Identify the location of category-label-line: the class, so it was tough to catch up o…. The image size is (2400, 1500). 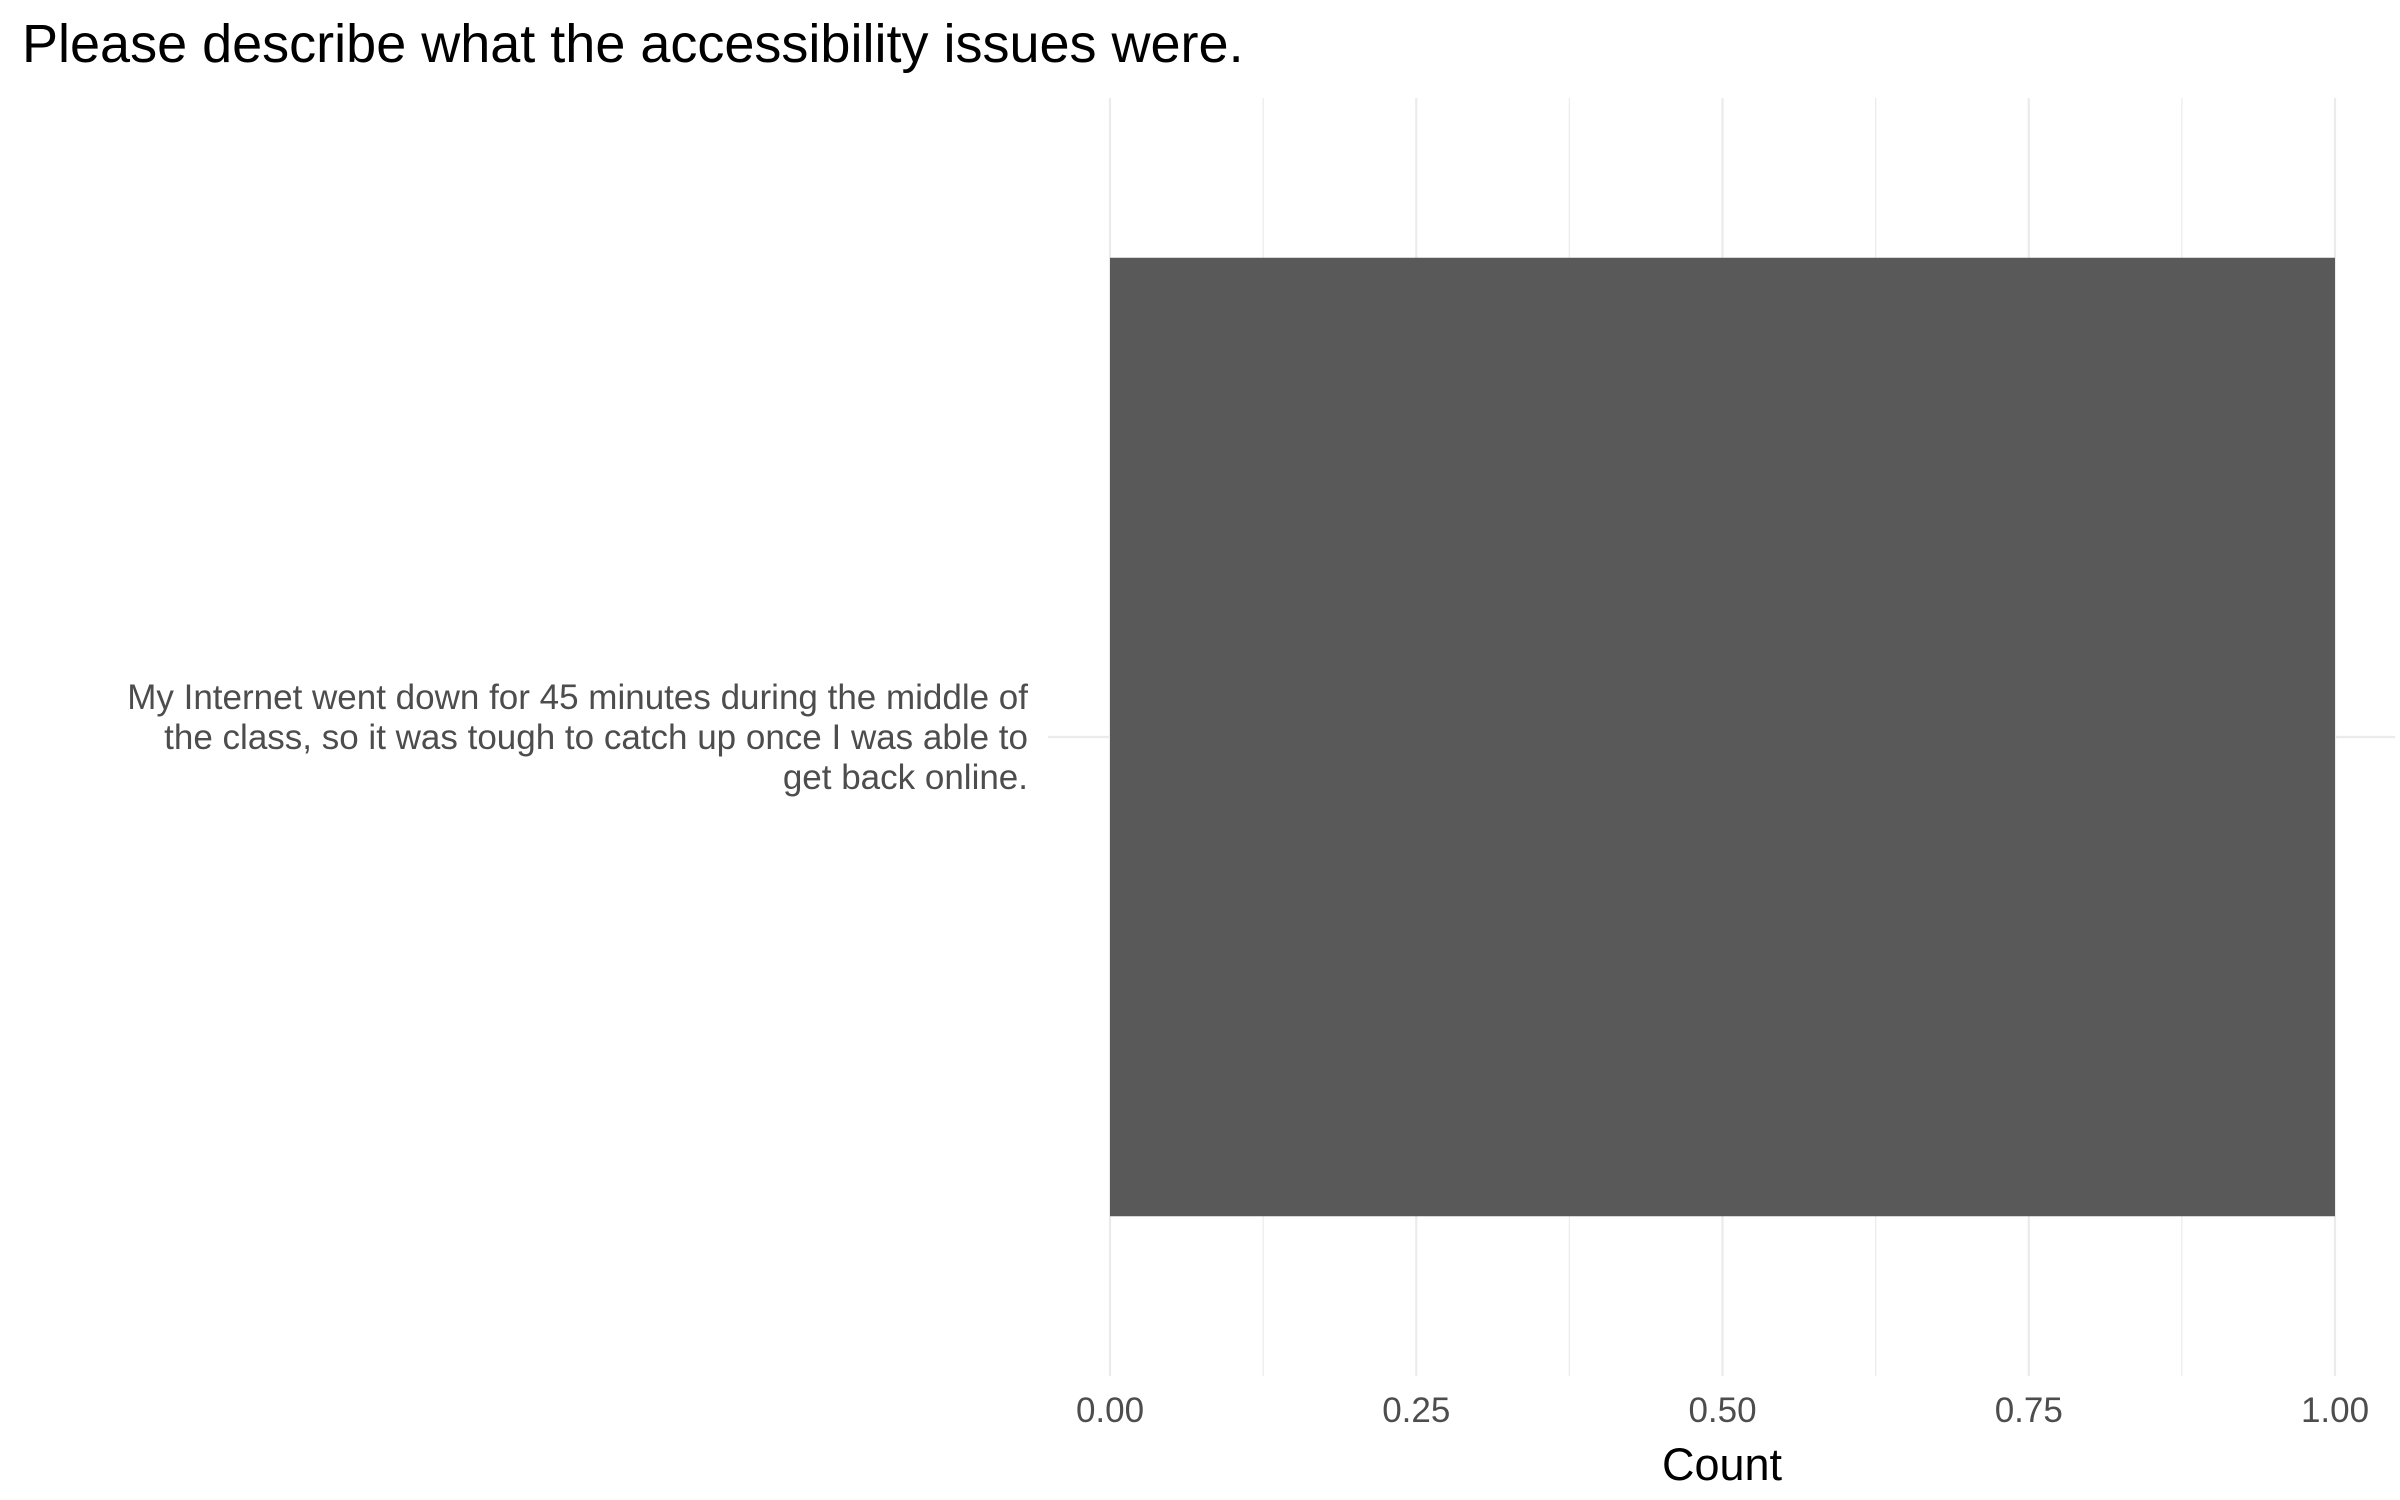
(596, 737).